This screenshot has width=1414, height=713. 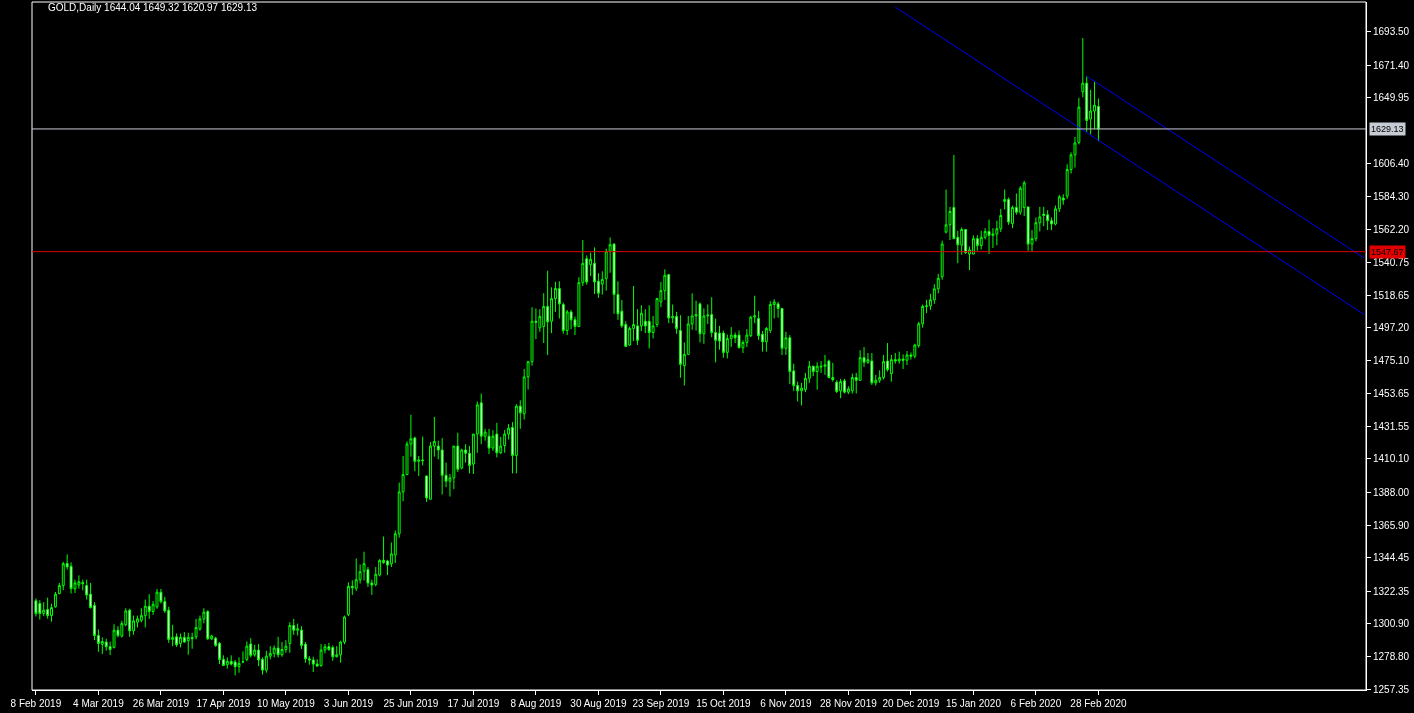 I want to click on x-tick-label: 20 Dec 2019, so click(x=911, y=703).